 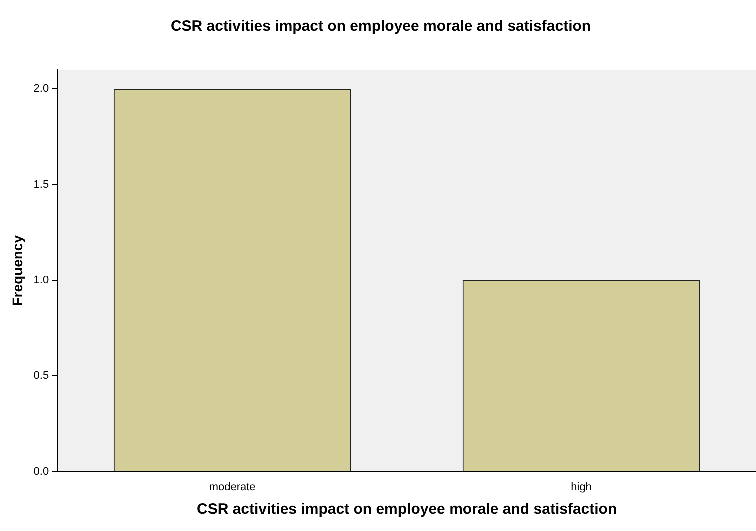 I want to click on y-axis-title: Frequency, so click(x=17, y=270).